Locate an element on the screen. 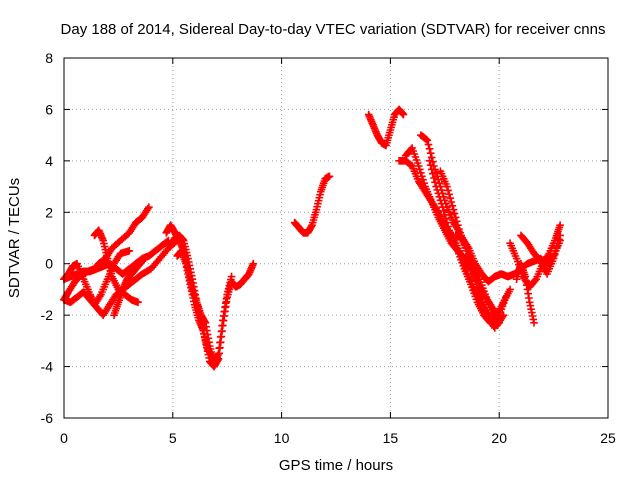 The width and height of the screenshot is (640, 480). x-tick-label: 5 is located at coordinates (173, 438).